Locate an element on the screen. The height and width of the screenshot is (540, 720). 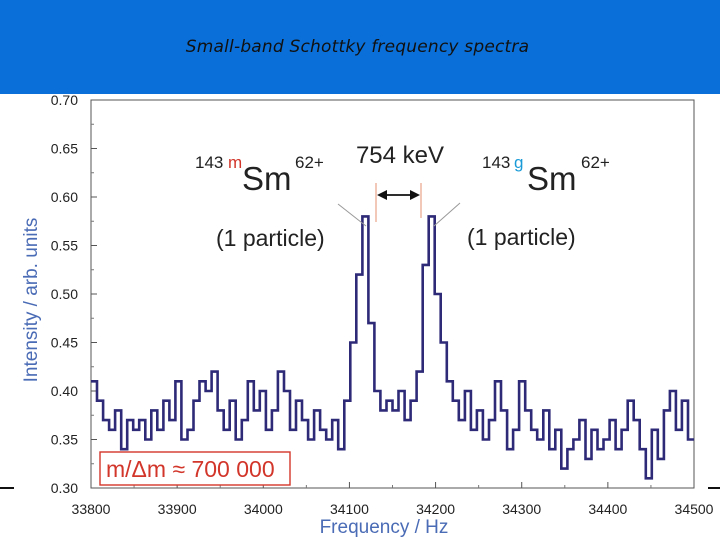
right-pointer-line is located at coordinates (447, 214).